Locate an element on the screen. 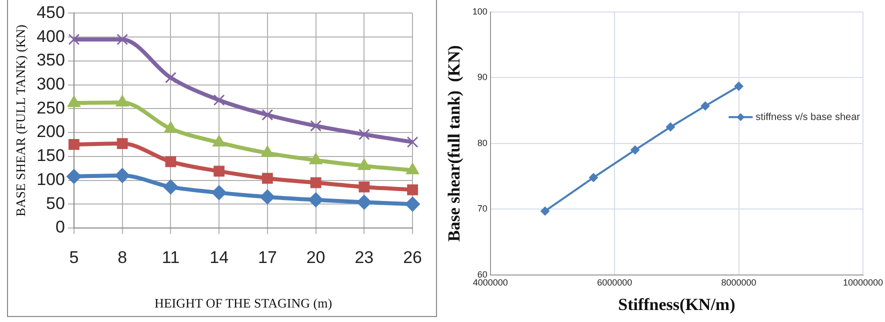 The height and width of the screenshot is (322, 885). y-tick-label: 90 is located at coordinates (482, 77).